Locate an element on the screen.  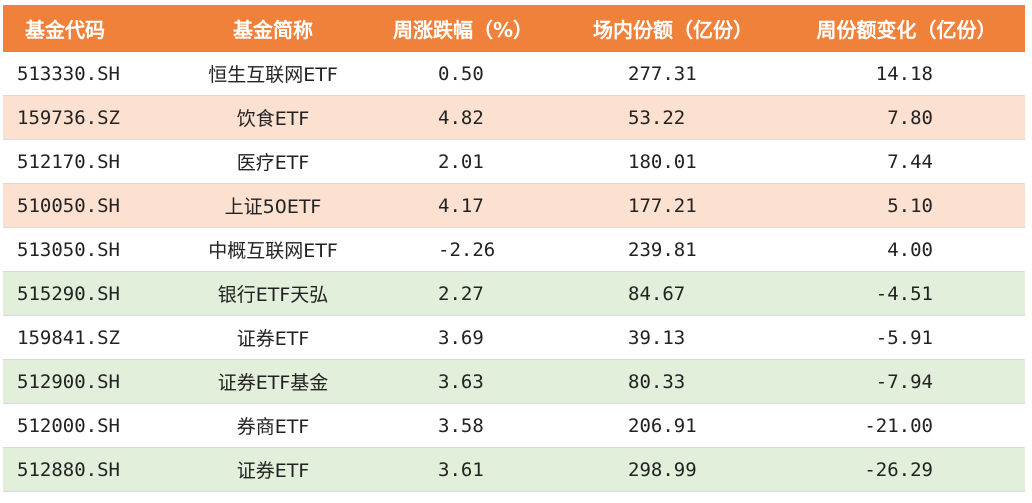
cell-name: 上证50ETF is located at coordinates (273, 207).